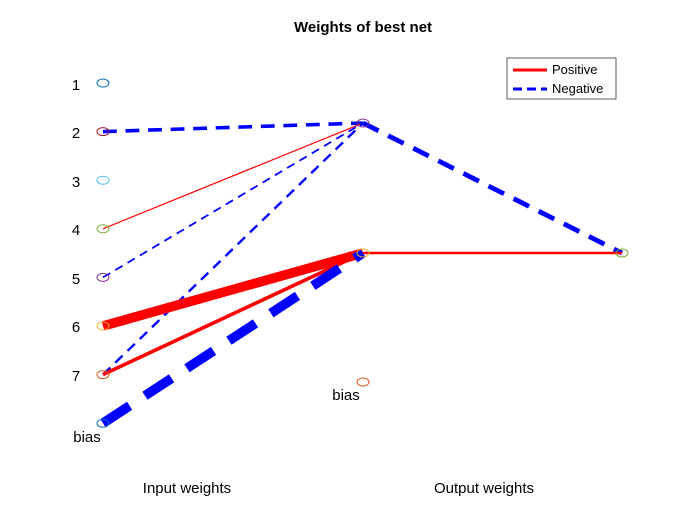 This screenshot has height=525, width=700. I want to click on node-h2, so click(363, 253).